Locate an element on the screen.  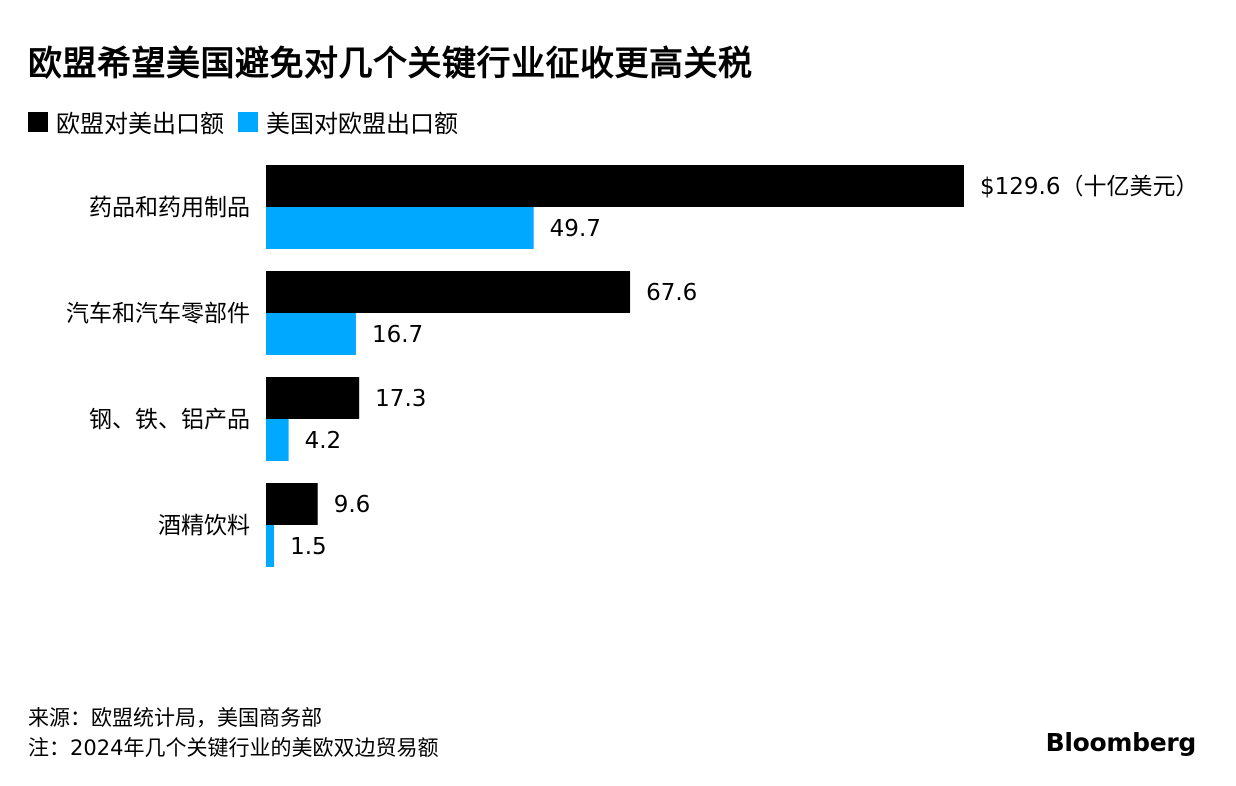
data-label: 4.2 is located at coordinates (323, 441).